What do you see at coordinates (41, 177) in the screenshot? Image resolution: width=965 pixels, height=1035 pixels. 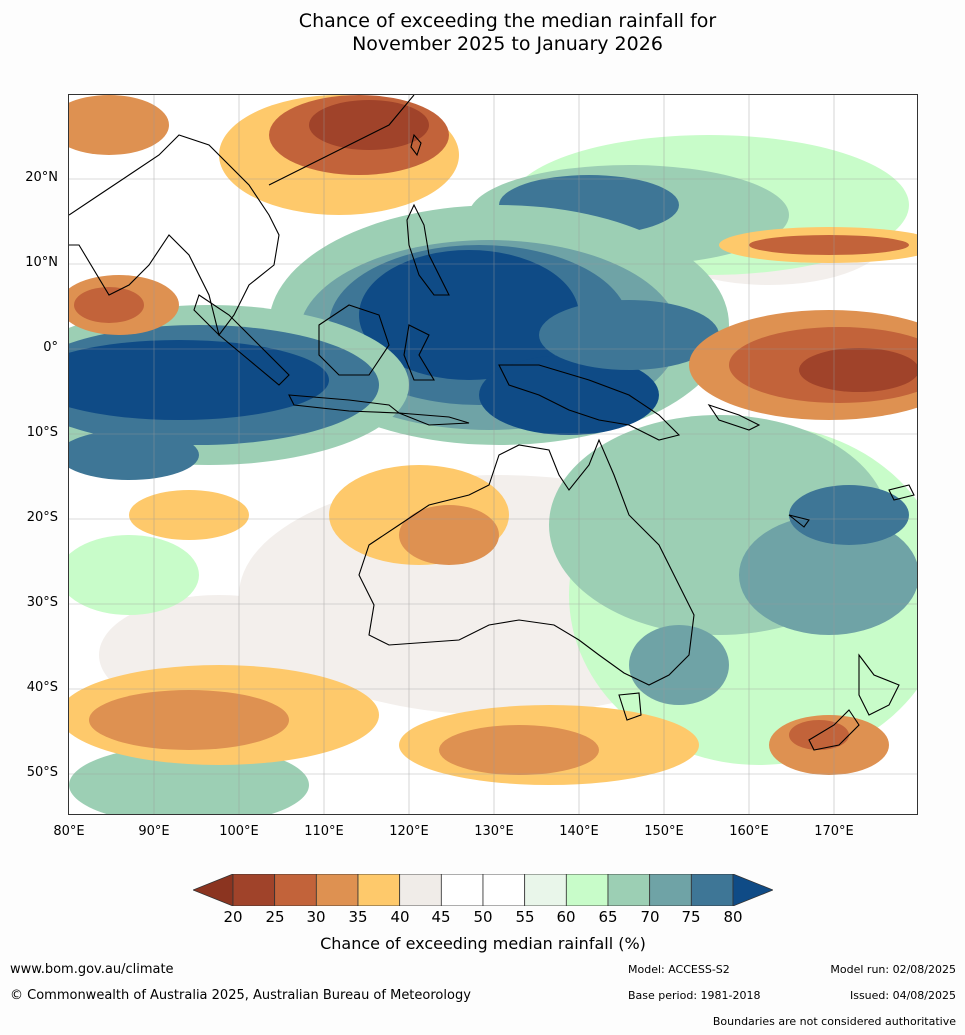 I see `lat-label-20n: 20°N` at bounding box center [41, 177].